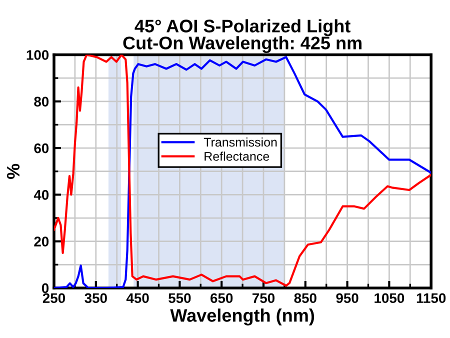  I want to click on x-tick-label: 850, so click(305, 298).